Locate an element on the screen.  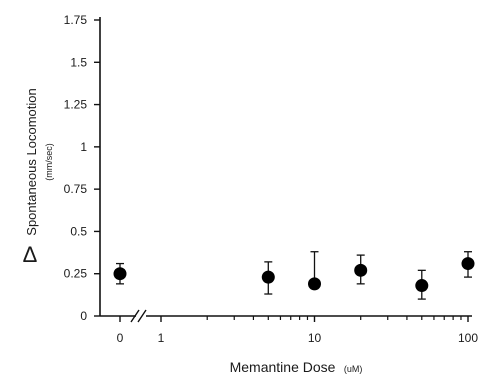
x-tick-label: 1 is located at coordinates (161, 338).